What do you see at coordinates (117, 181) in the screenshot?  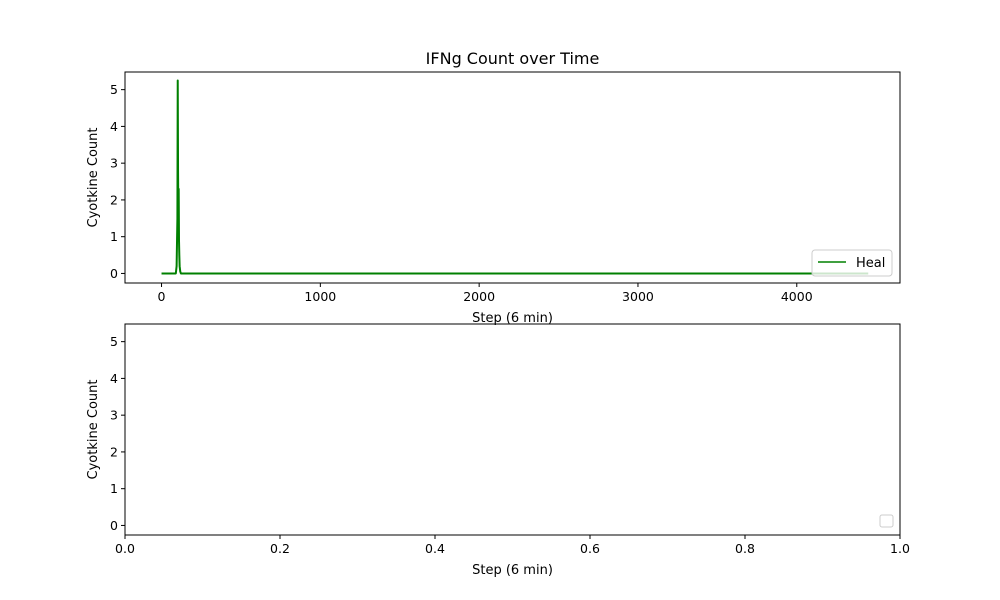 I see `top-y-ticks: 0 1 2 3 4 5` at bounding box center [117, 181].